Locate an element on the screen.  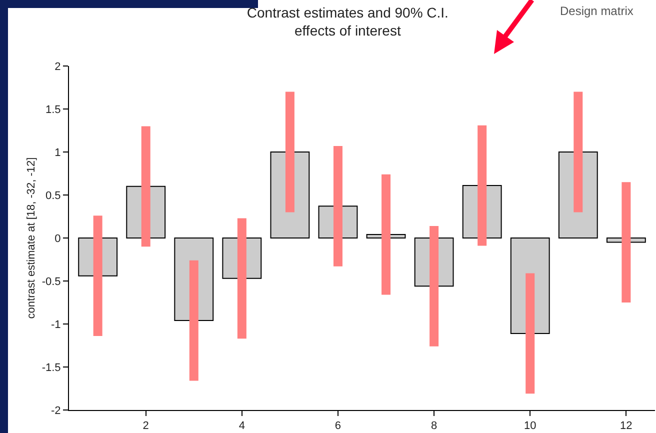
y-tick-label: 2 is located at coordinates (57, 66).